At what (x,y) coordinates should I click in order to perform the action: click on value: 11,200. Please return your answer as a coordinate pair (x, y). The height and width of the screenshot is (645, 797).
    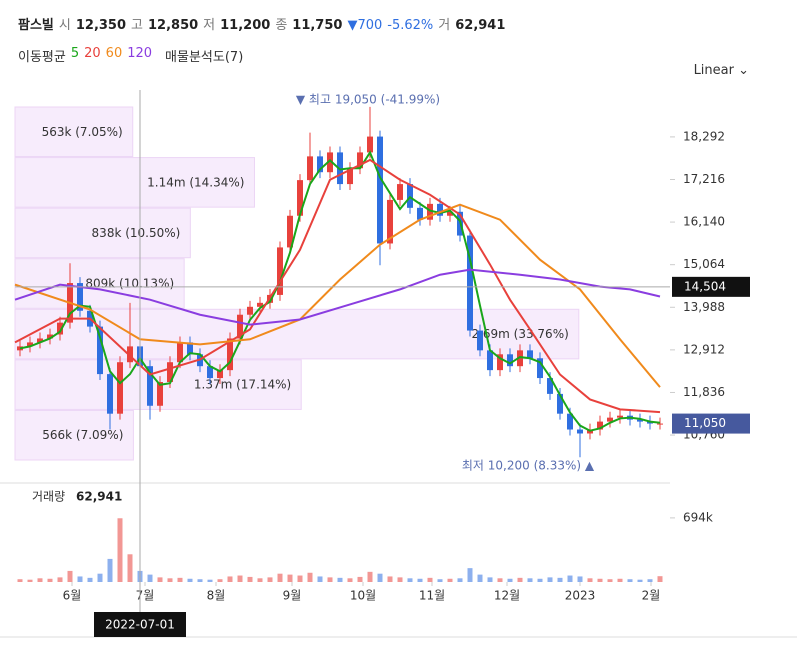
    Looking at the image, I should click on (245, 25).